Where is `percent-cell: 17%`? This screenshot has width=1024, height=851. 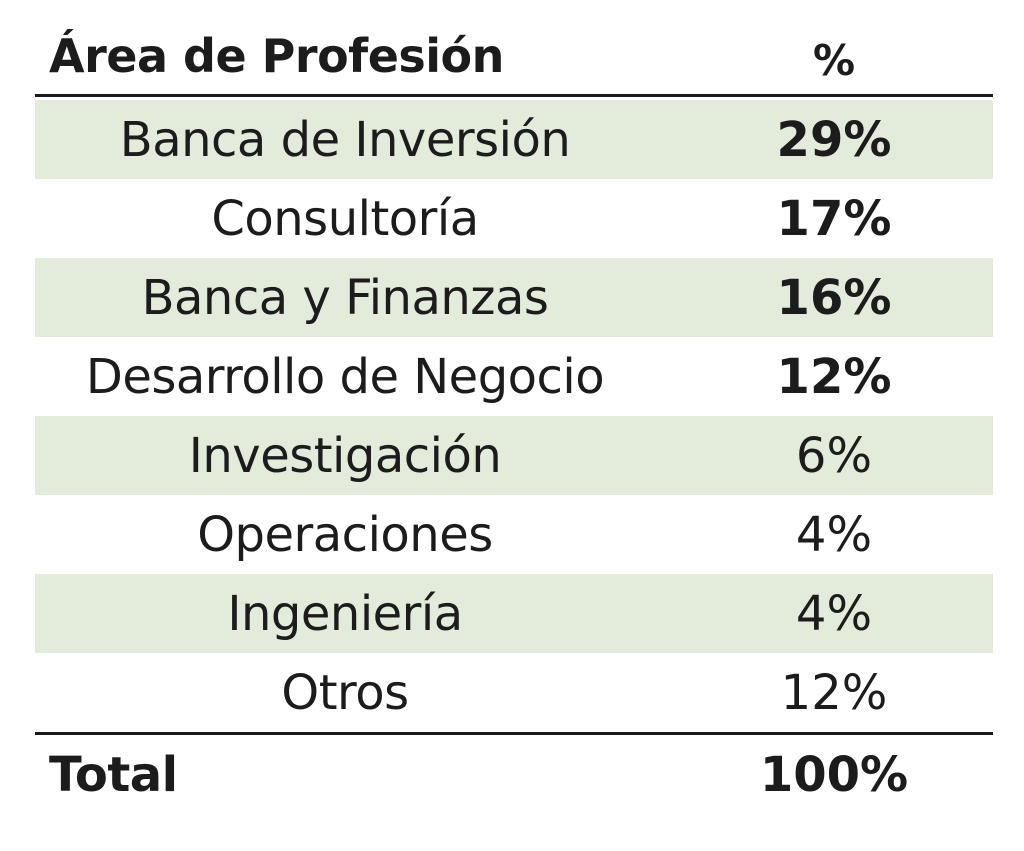 percent-cell: 17% is located at coordinates (834, 218).